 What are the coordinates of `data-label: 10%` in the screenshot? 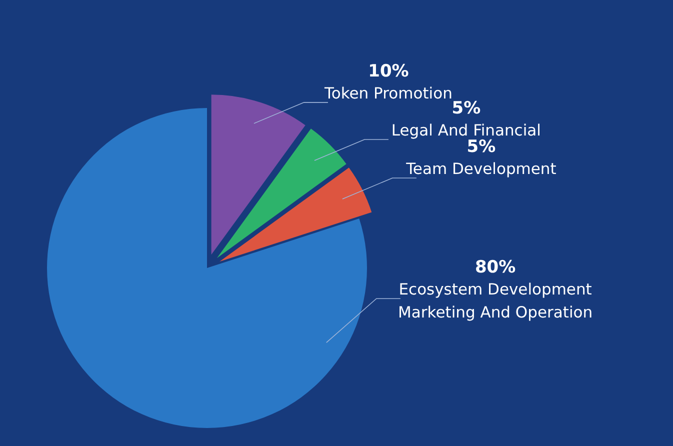 It's located at (388, 71).